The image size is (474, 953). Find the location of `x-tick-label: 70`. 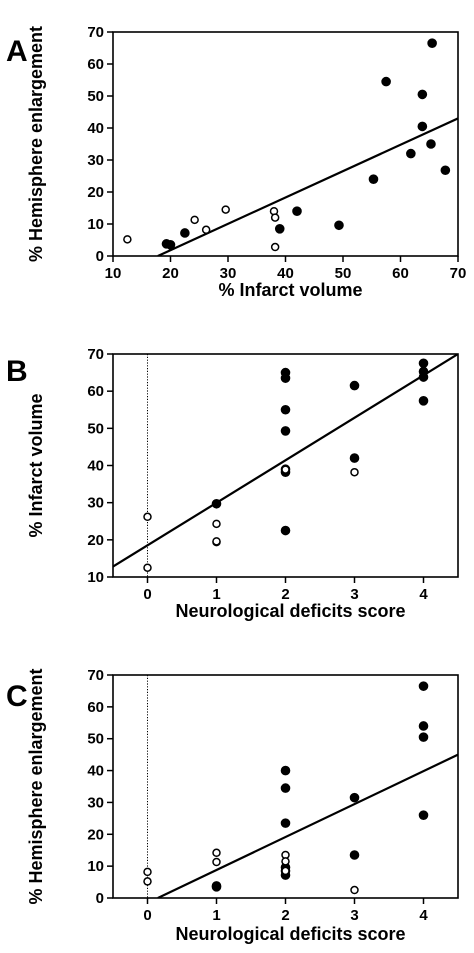

x-tick-label: 70 is located at coordinates (458, 273).